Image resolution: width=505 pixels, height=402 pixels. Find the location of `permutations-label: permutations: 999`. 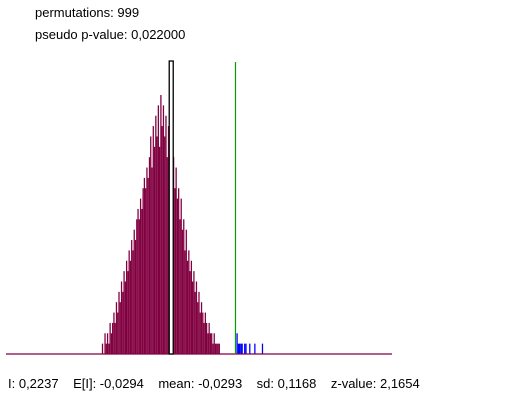

permutations-label: permutations: 999 is located at coordinates (87, 12).